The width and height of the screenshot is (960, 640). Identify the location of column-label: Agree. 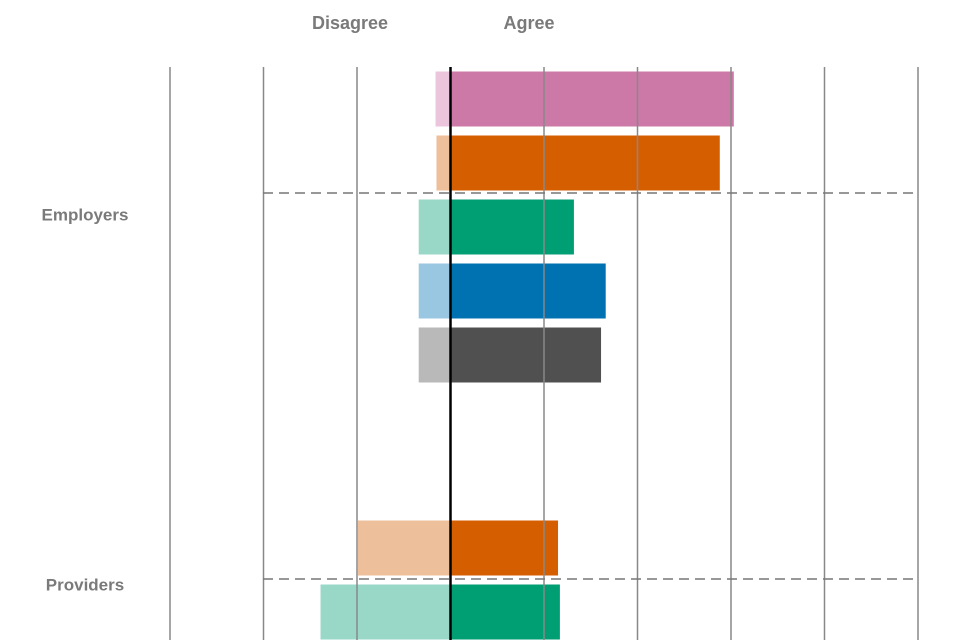
(528, 23).